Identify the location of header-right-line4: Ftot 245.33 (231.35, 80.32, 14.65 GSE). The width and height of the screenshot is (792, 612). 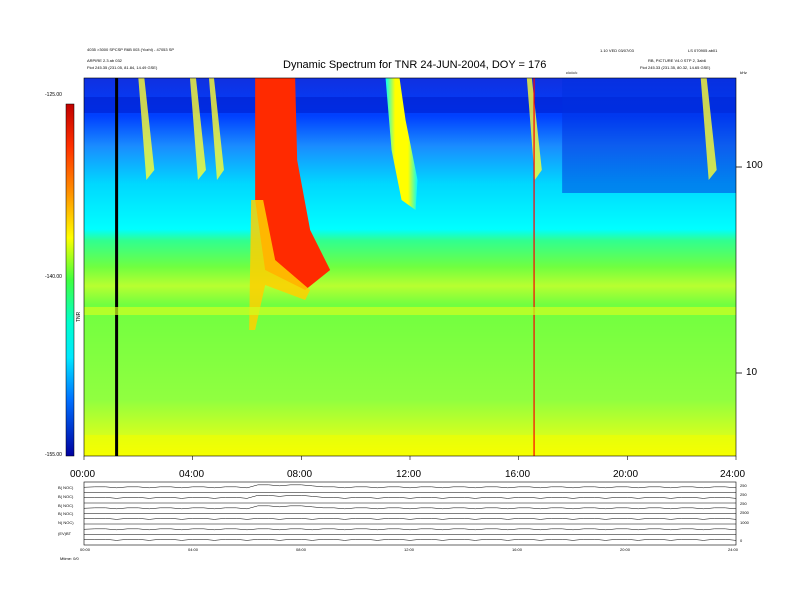
(675, 67).